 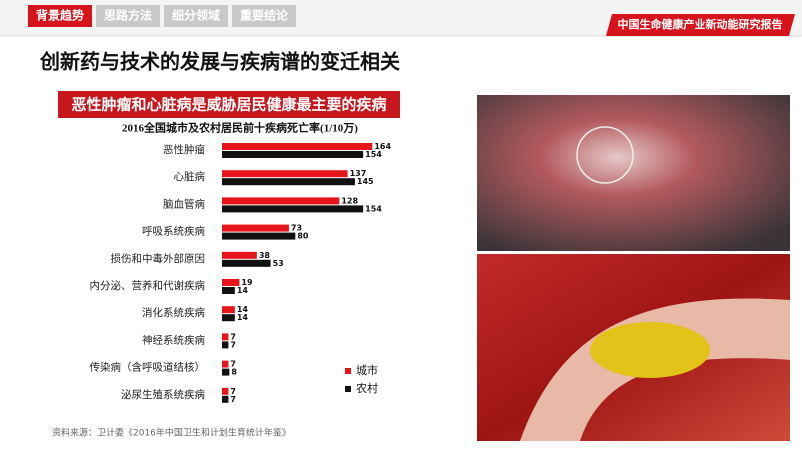 What do you see at coordinates (296, 228) in the screenshot?
I see `value-label: 73` at bounding box center [296, 228].